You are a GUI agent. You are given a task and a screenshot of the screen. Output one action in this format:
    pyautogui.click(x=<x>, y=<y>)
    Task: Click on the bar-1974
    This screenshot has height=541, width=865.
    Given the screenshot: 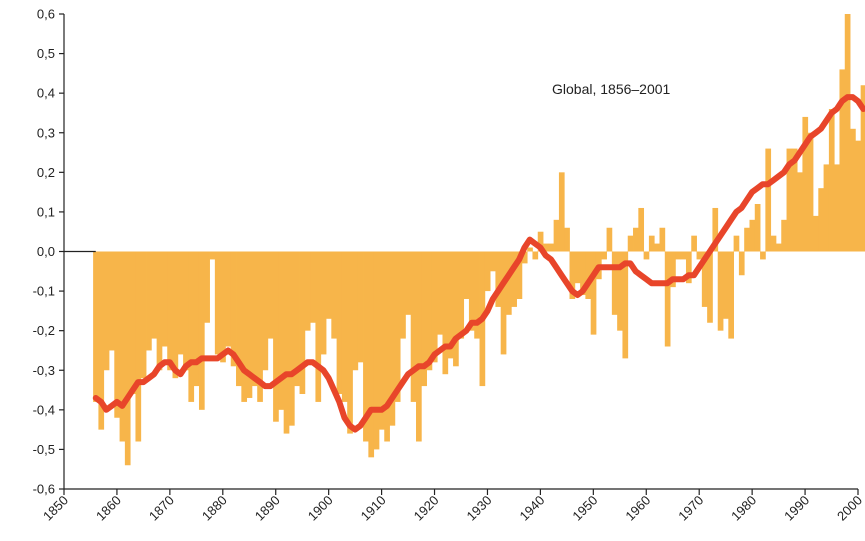 What is the action you would take?
    pyautogui.click(x=720, y=291)
    